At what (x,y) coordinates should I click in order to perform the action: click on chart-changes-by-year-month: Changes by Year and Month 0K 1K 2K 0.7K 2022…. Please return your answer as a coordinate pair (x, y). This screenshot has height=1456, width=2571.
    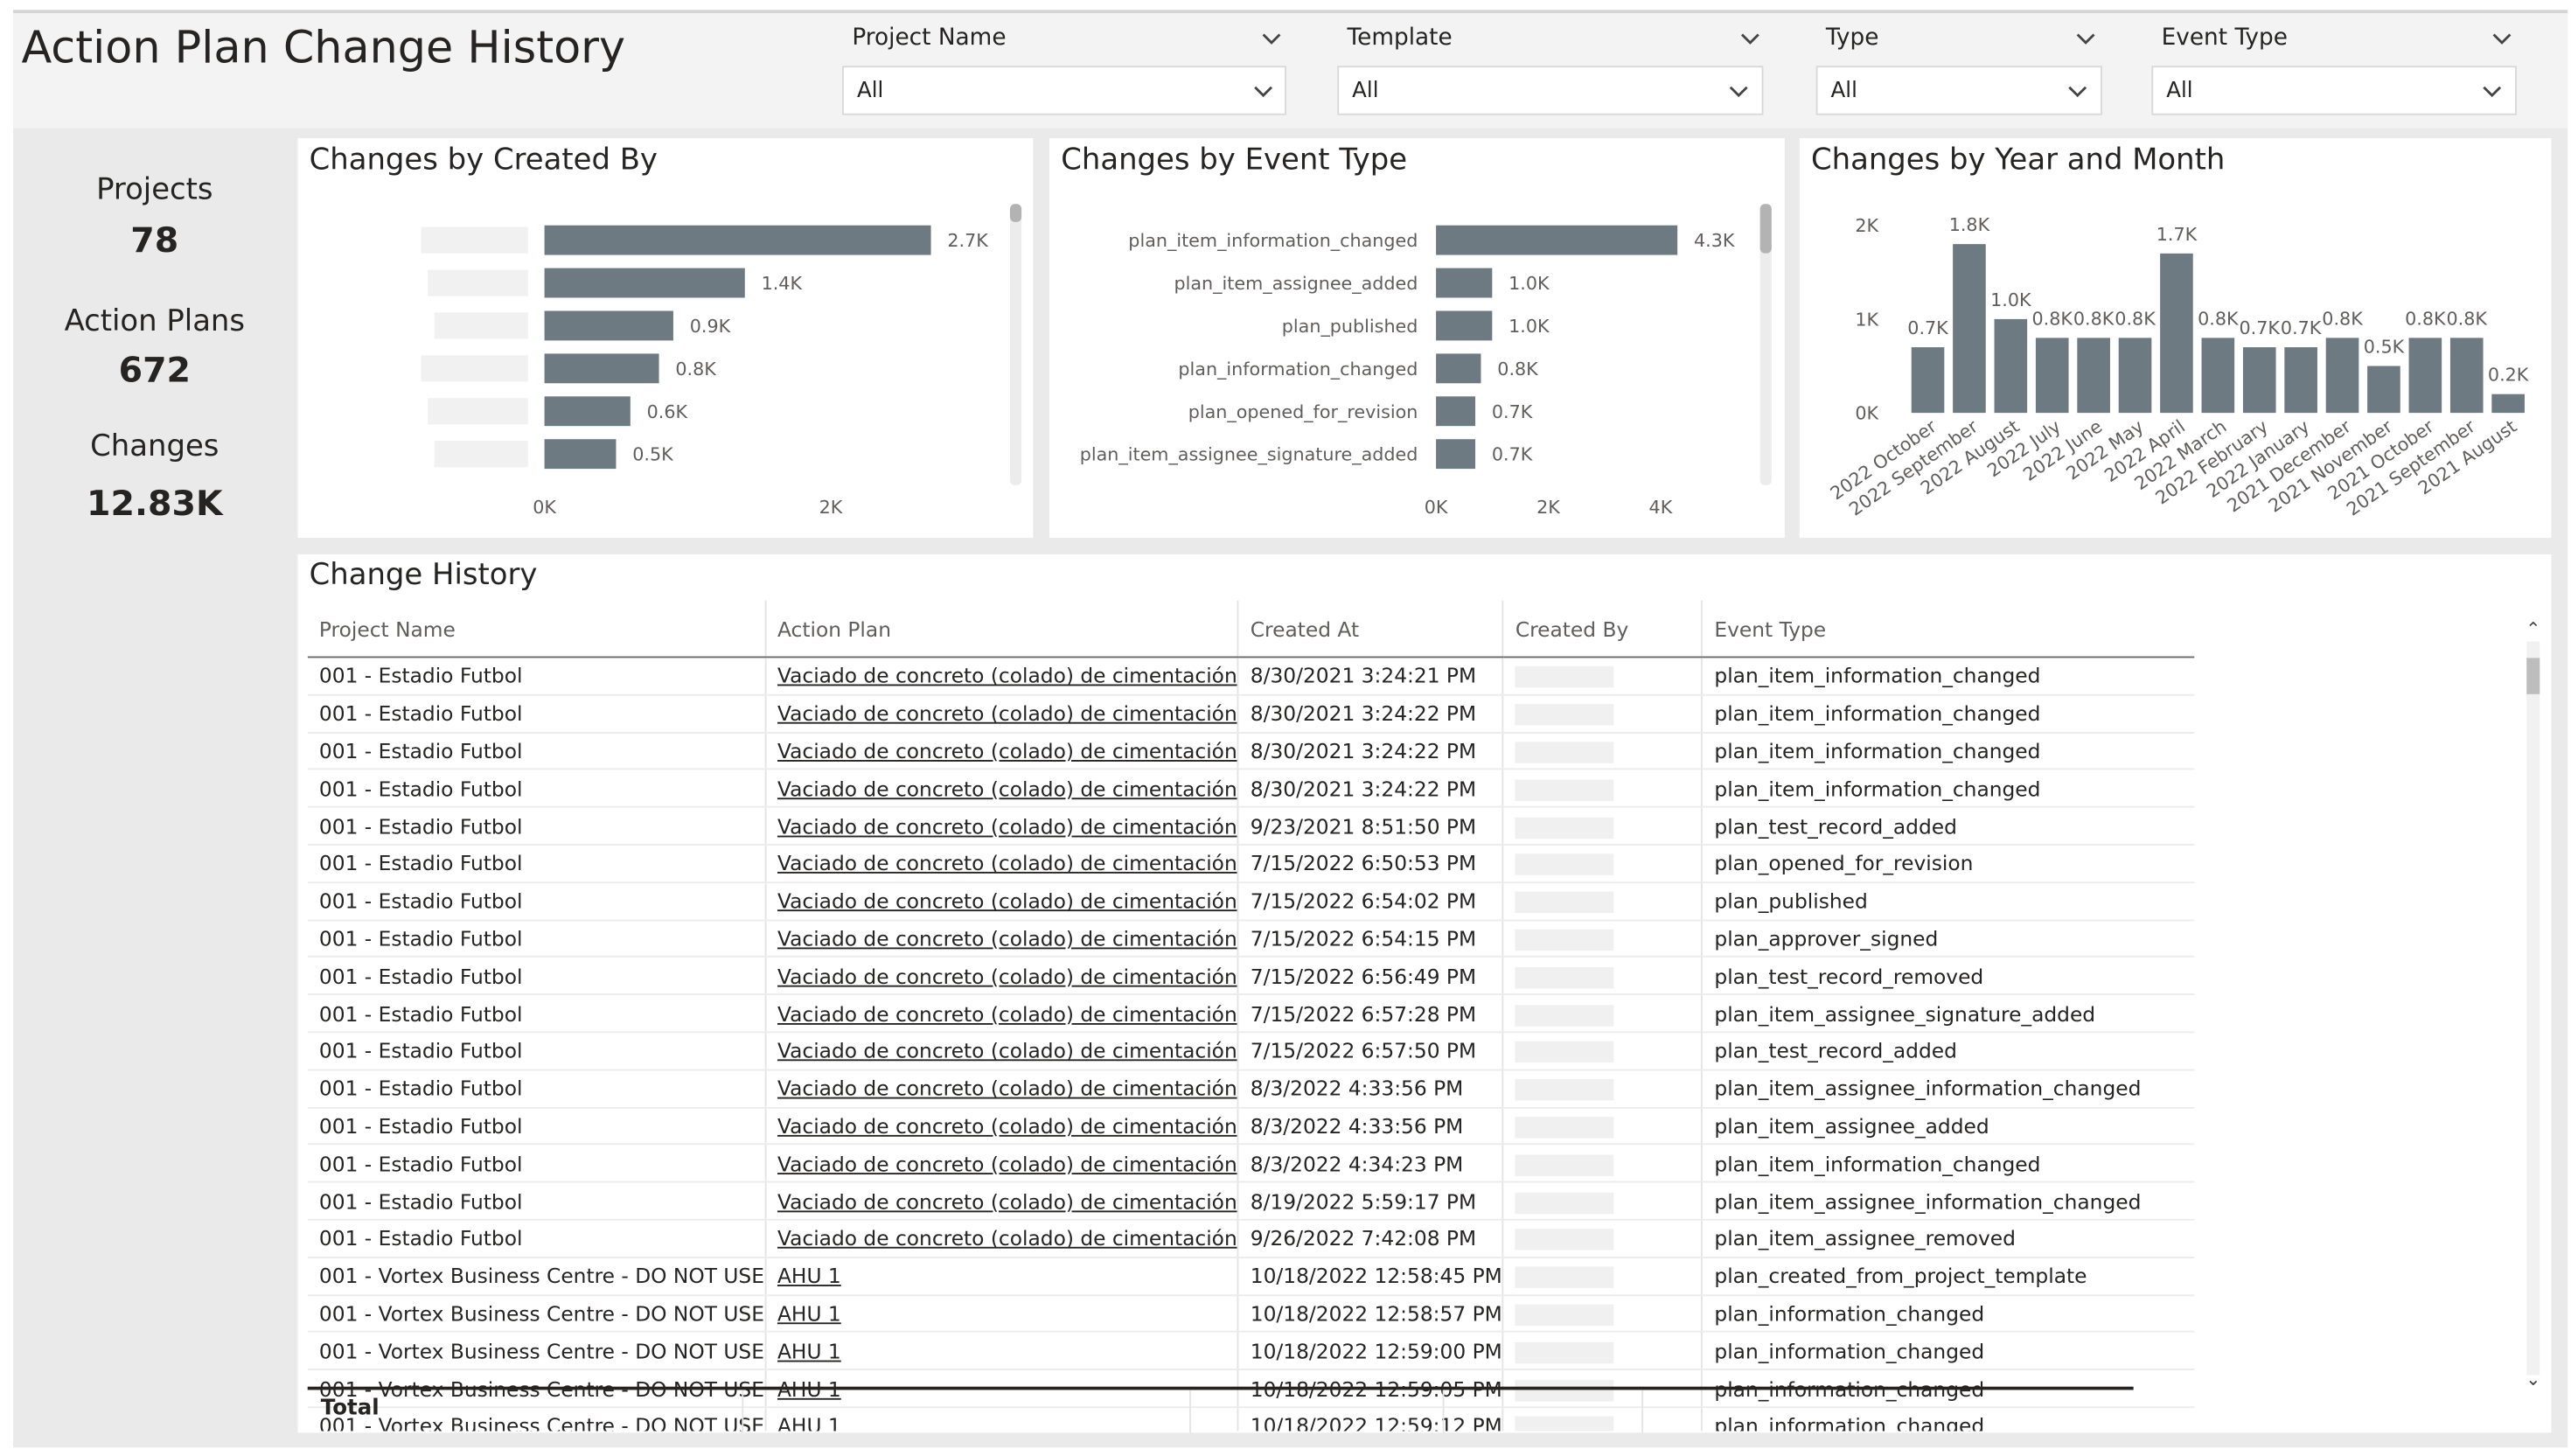
    Looking at the image, I should click on (2175, 338).